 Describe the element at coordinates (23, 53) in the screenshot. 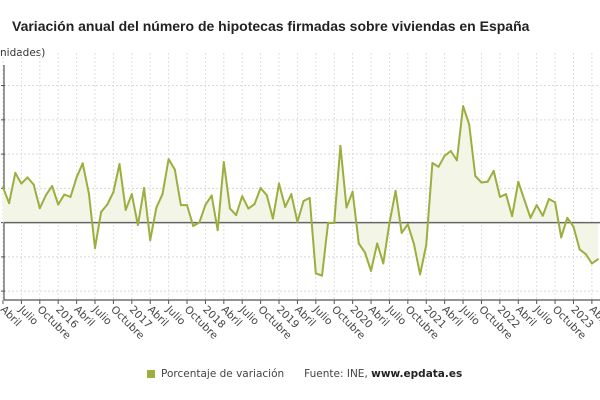

I see `y-axis-label: nidades)` at that location.